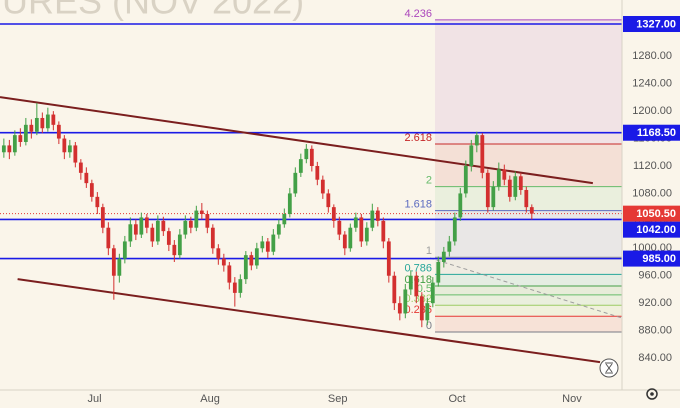 This screenshot has width=680, height=408. I want to click on reset-glyph, so click(609, 368).